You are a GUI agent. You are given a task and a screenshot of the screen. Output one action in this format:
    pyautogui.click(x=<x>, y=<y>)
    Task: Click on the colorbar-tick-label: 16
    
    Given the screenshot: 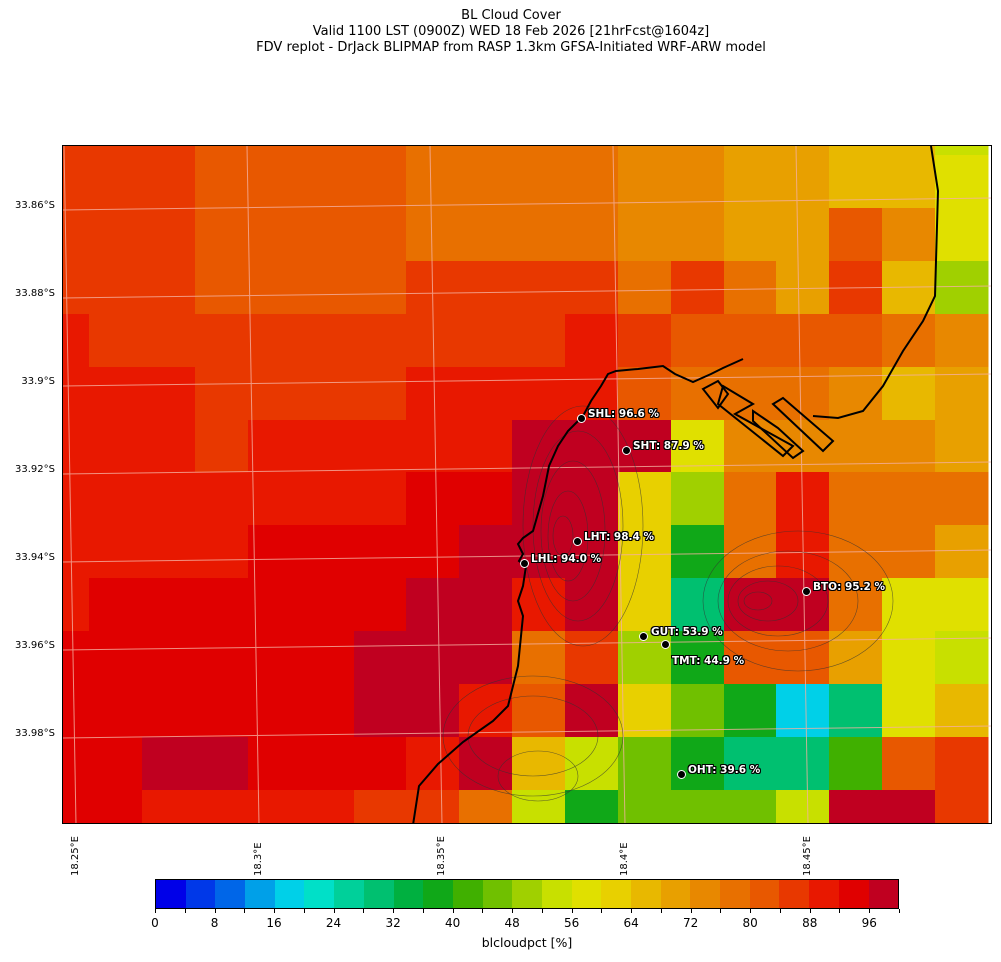 What is the action you would take?
    pyautogui.click(x=274, y=923)
    